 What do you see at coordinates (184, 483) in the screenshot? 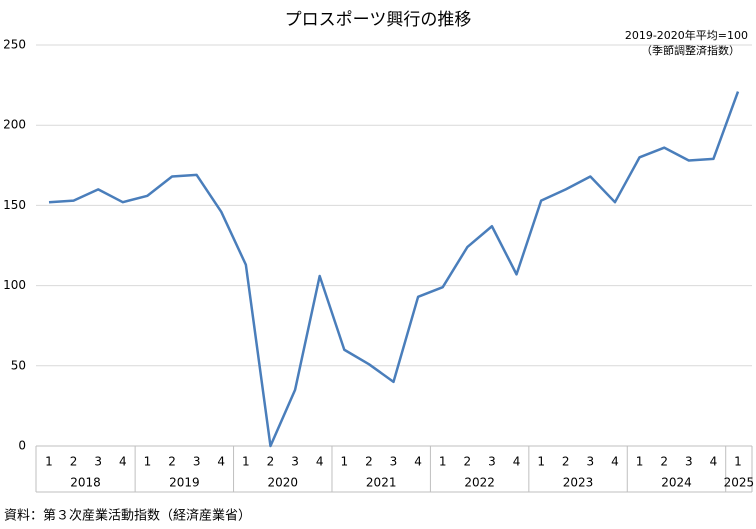
I see `x-group-label: 2019` at bounding box center [184, 483].